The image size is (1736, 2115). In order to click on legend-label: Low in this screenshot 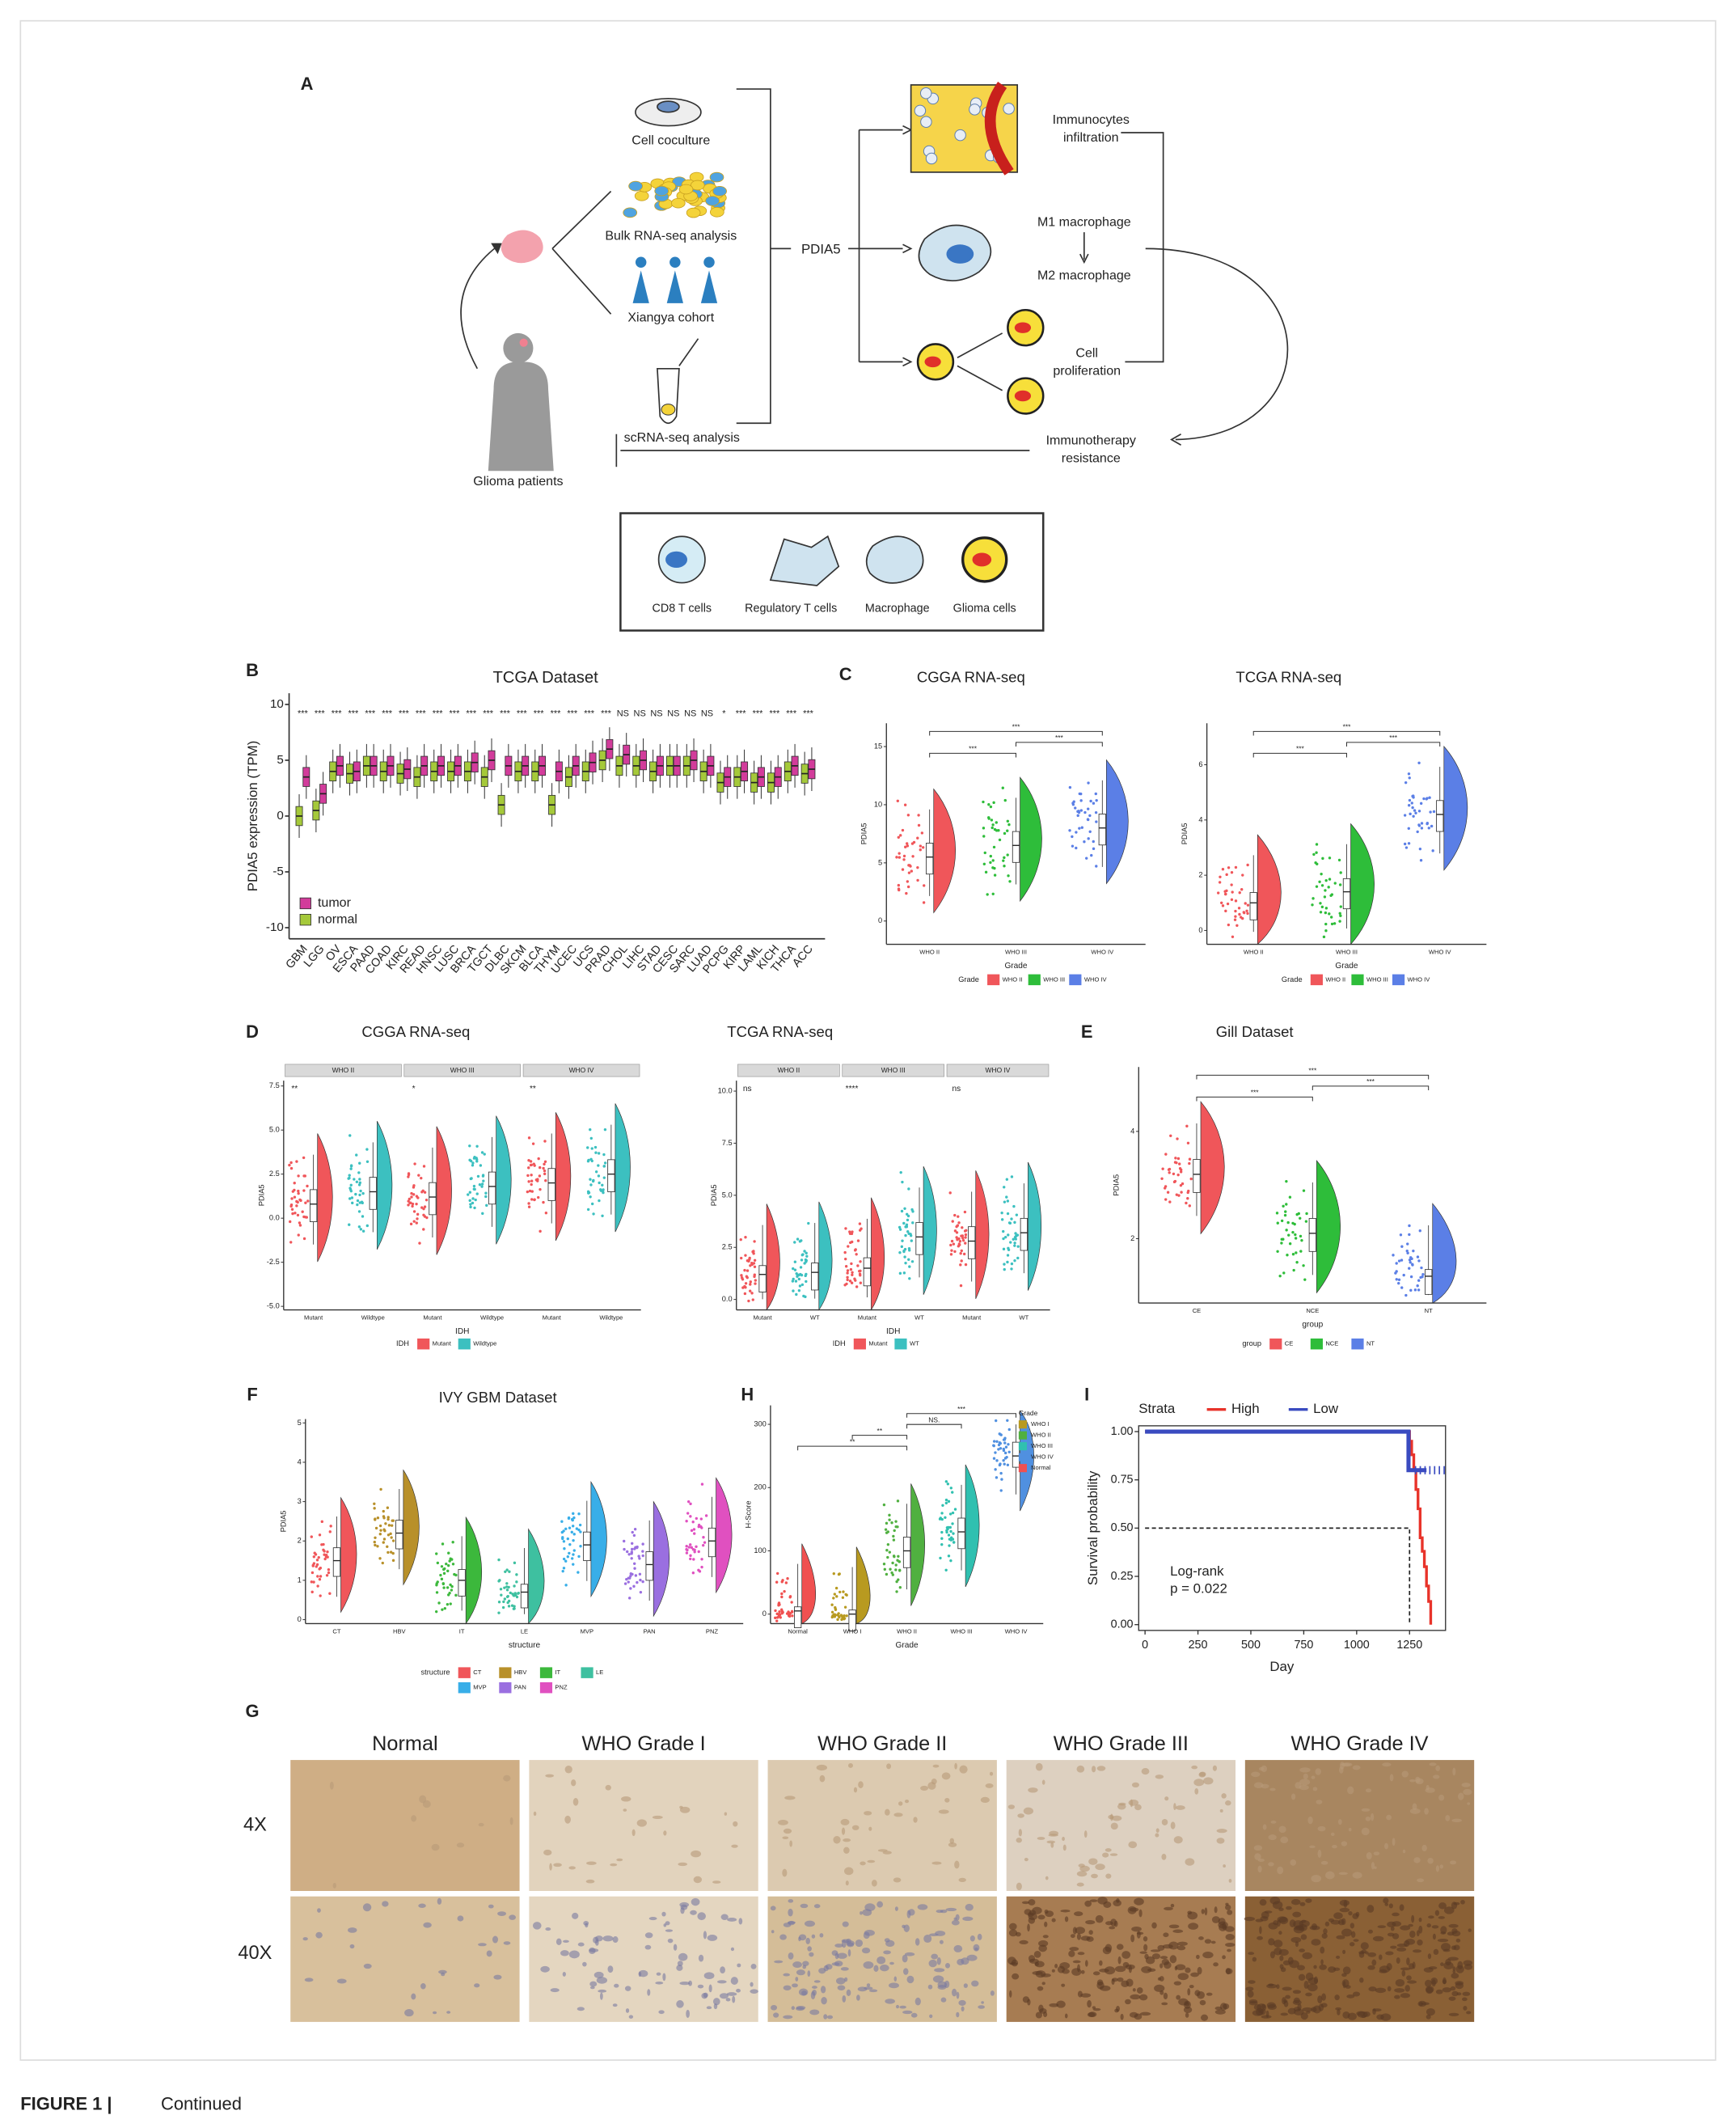, I will do `click(1326, 1408)`.